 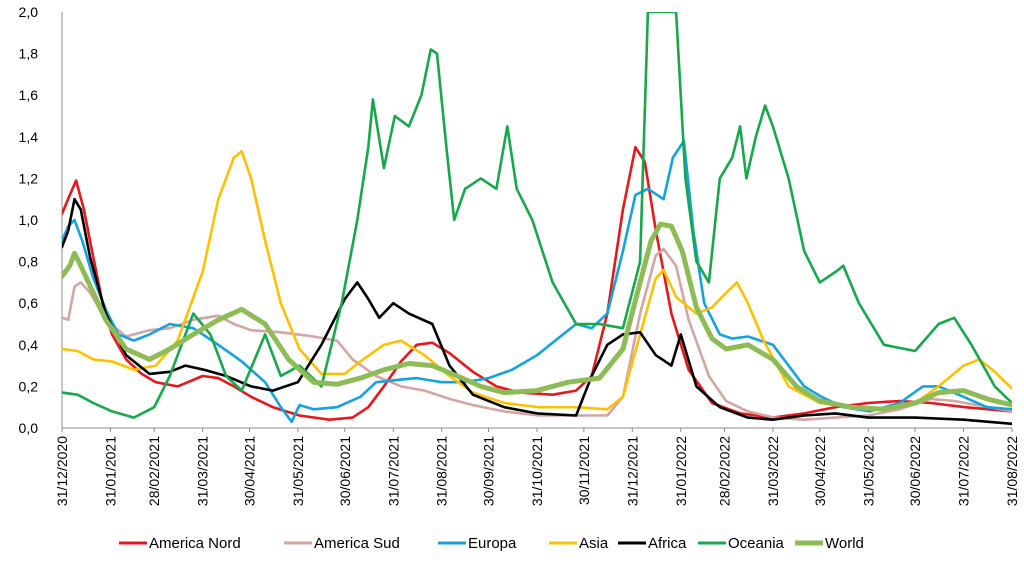 What do you see at coordinates (345, 471) in the screenshot?
I see `x-tick-label: 30/06/2021` at bounding box center [345, 471].